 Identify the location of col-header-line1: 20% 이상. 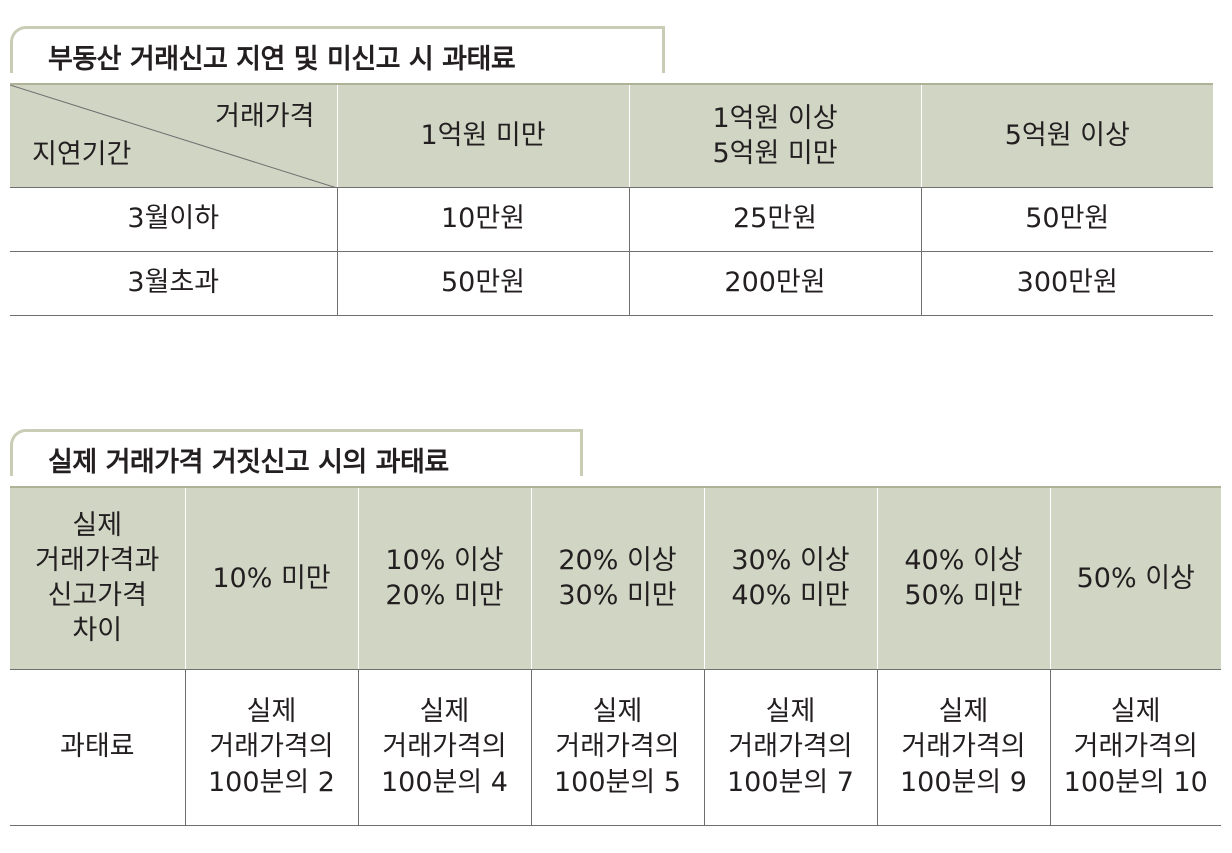
(617, 561).